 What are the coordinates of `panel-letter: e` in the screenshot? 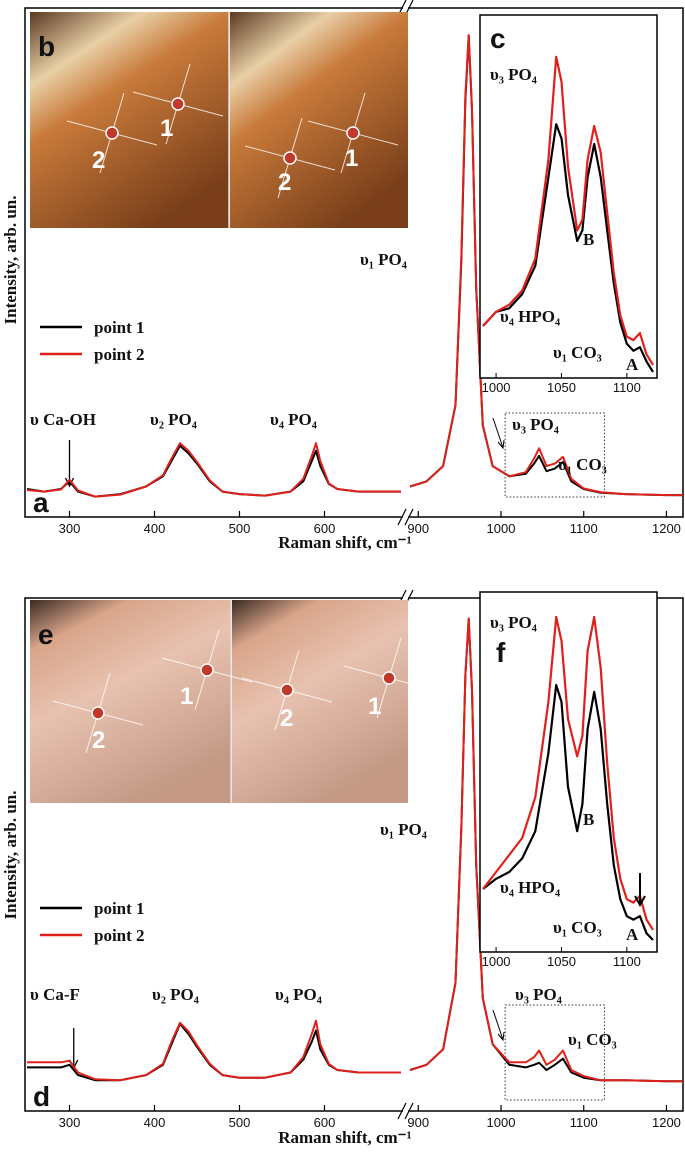 It's located at (46, 634).